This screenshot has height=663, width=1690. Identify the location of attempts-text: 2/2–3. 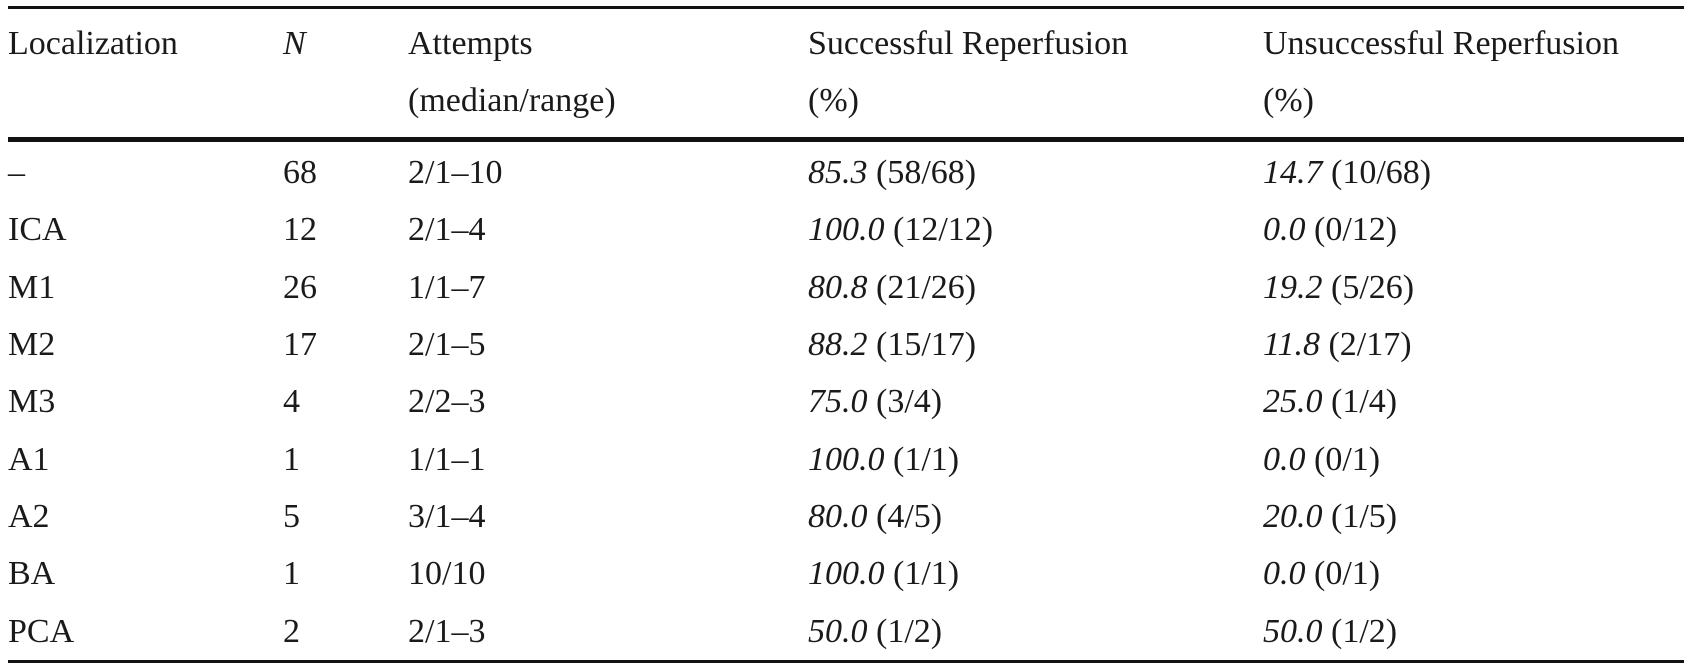
(447, 402).